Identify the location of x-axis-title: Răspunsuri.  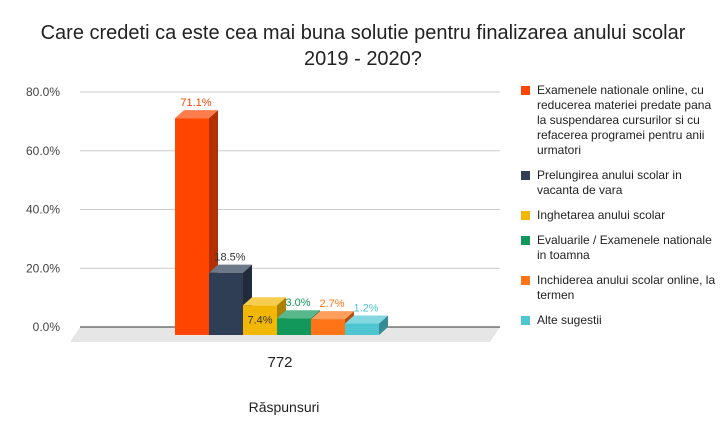
(284, 407).